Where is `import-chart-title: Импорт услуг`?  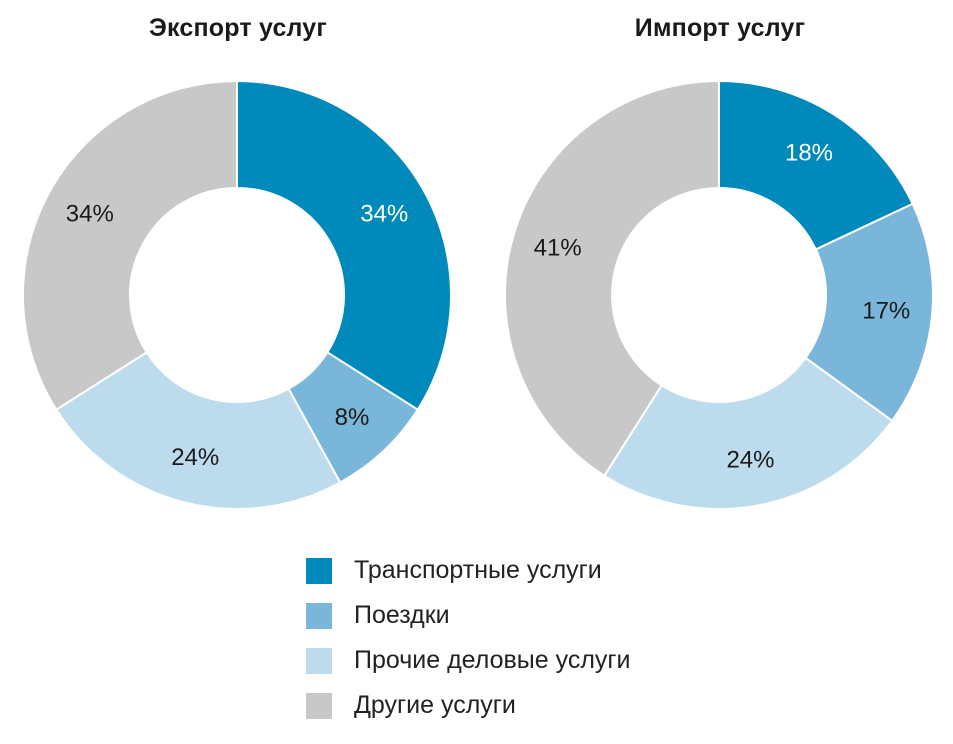
import-chart-title: Импорт услуг is located at coordinates (720, 28).